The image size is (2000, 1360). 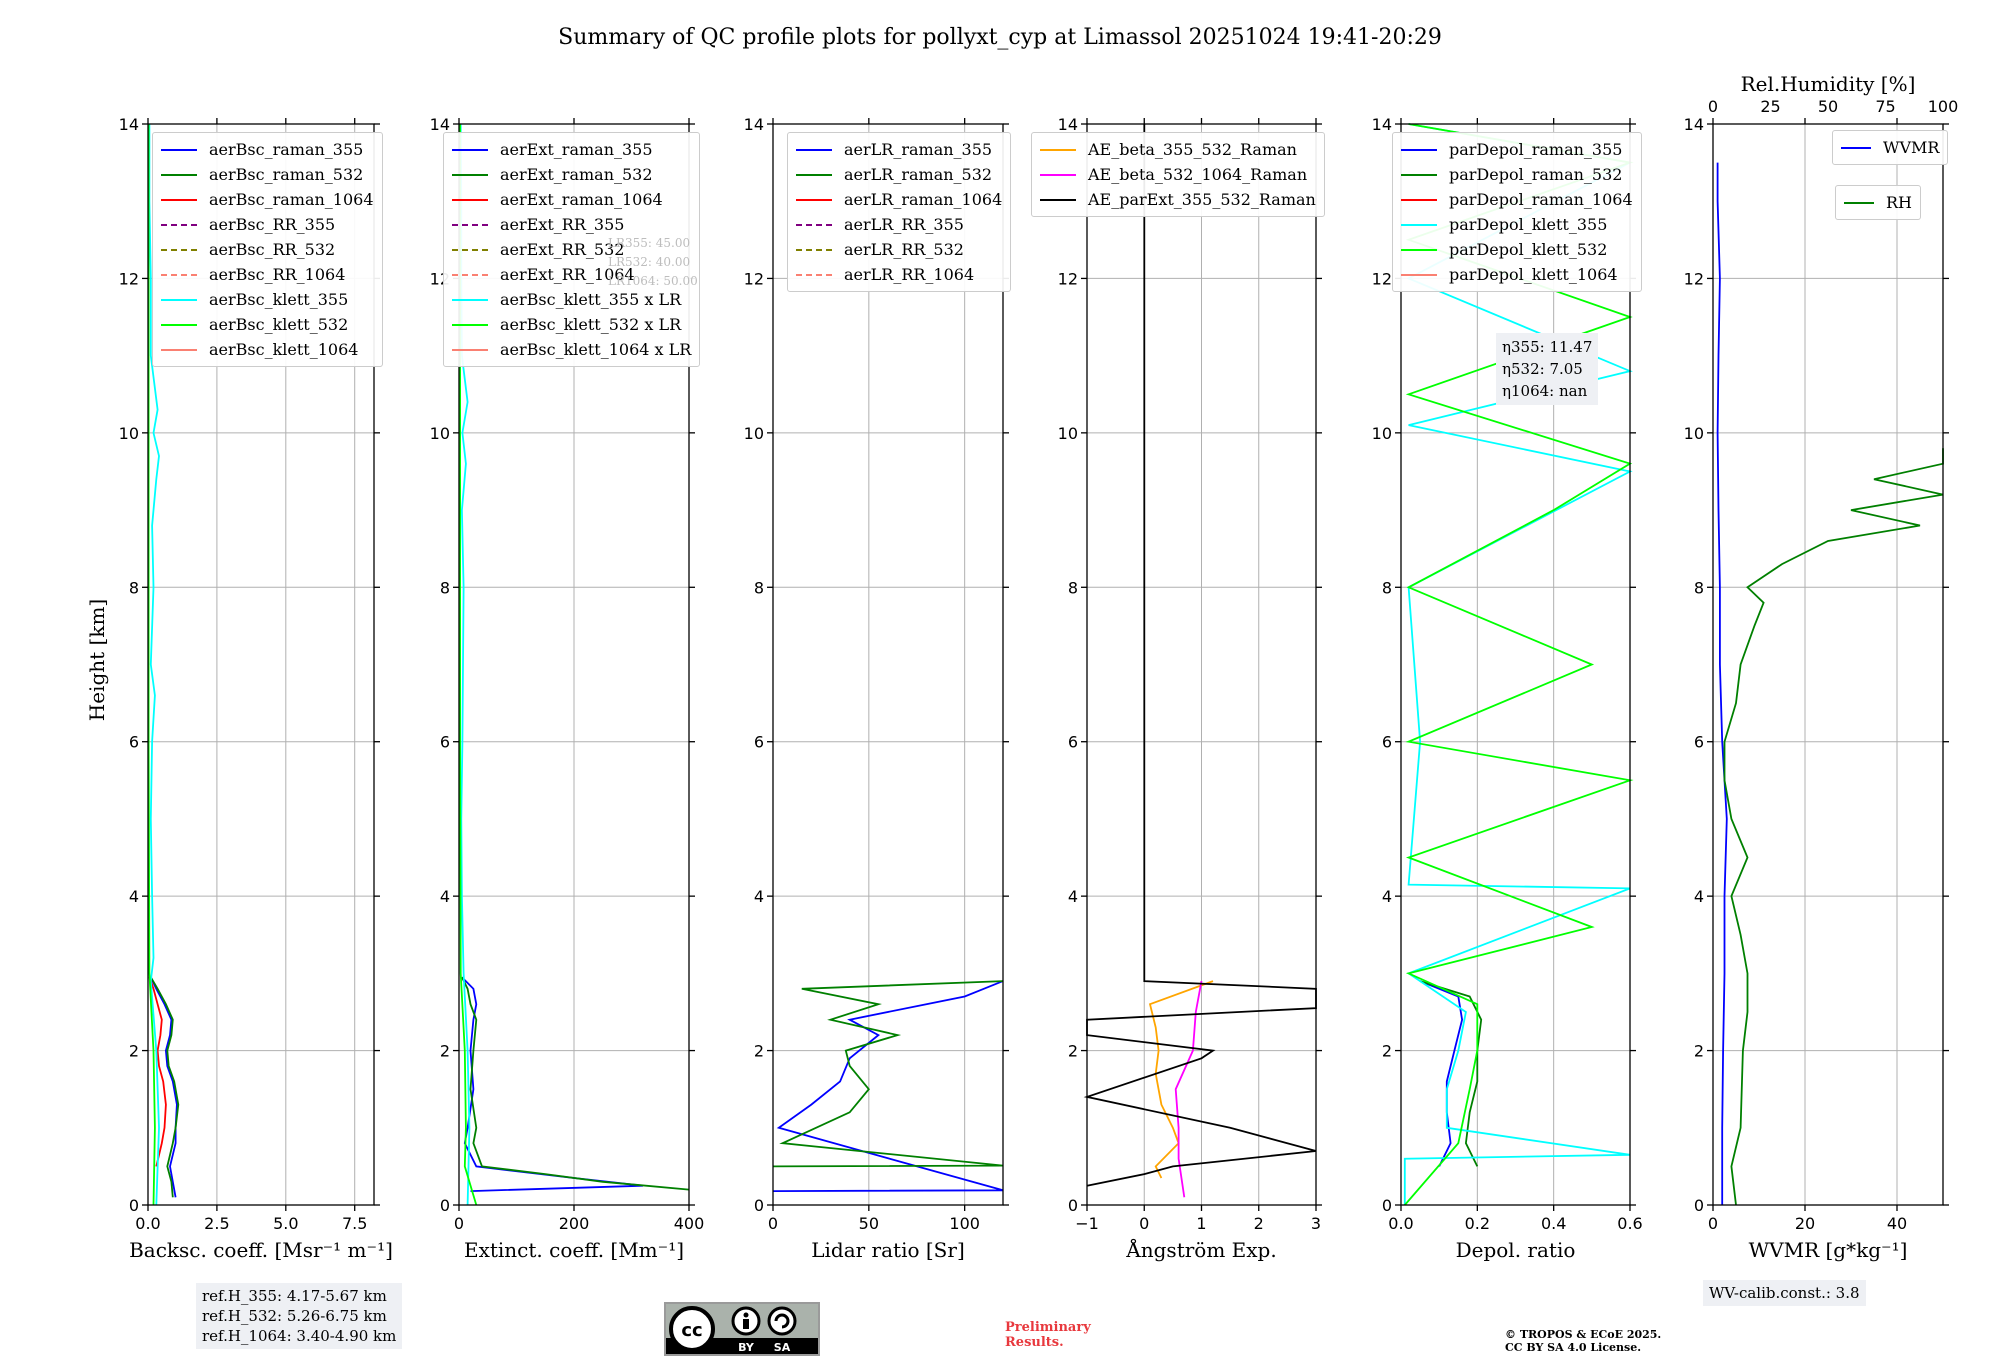 What do you see at coordinates (299, 1336) in the screenshot?
I see `ref-height-1064: ref.H_1064: 3.40-4.90 km` at bounding box center [299, 1336].